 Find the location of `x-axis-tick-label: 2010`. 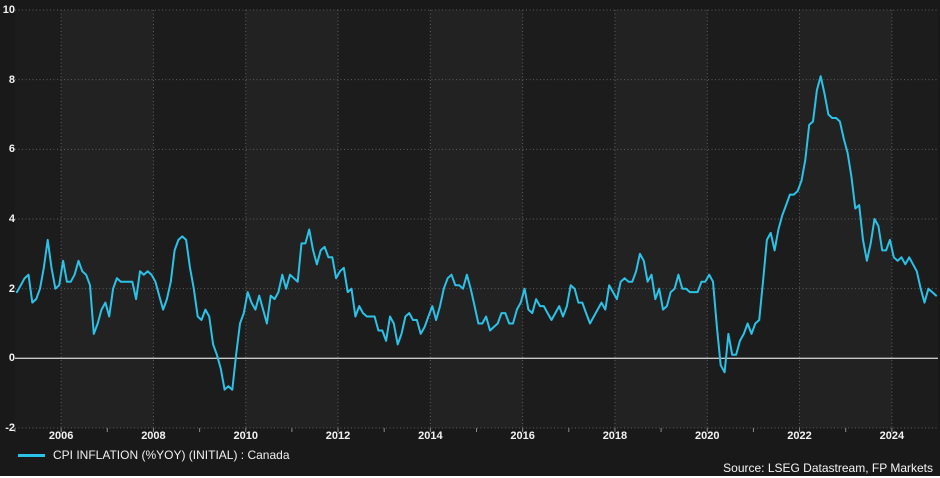

x-axis-tick-label: 2010 is located at coordinates (245, 436).